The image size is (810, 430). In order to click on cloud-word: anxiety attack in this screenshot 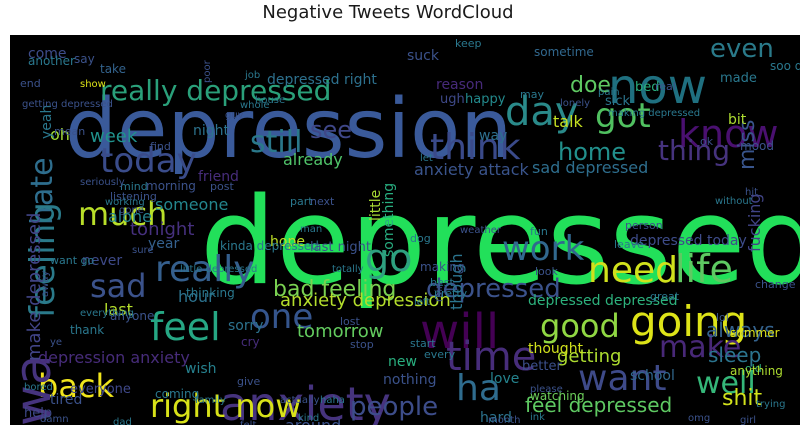, I will do `click(471, 169)`.